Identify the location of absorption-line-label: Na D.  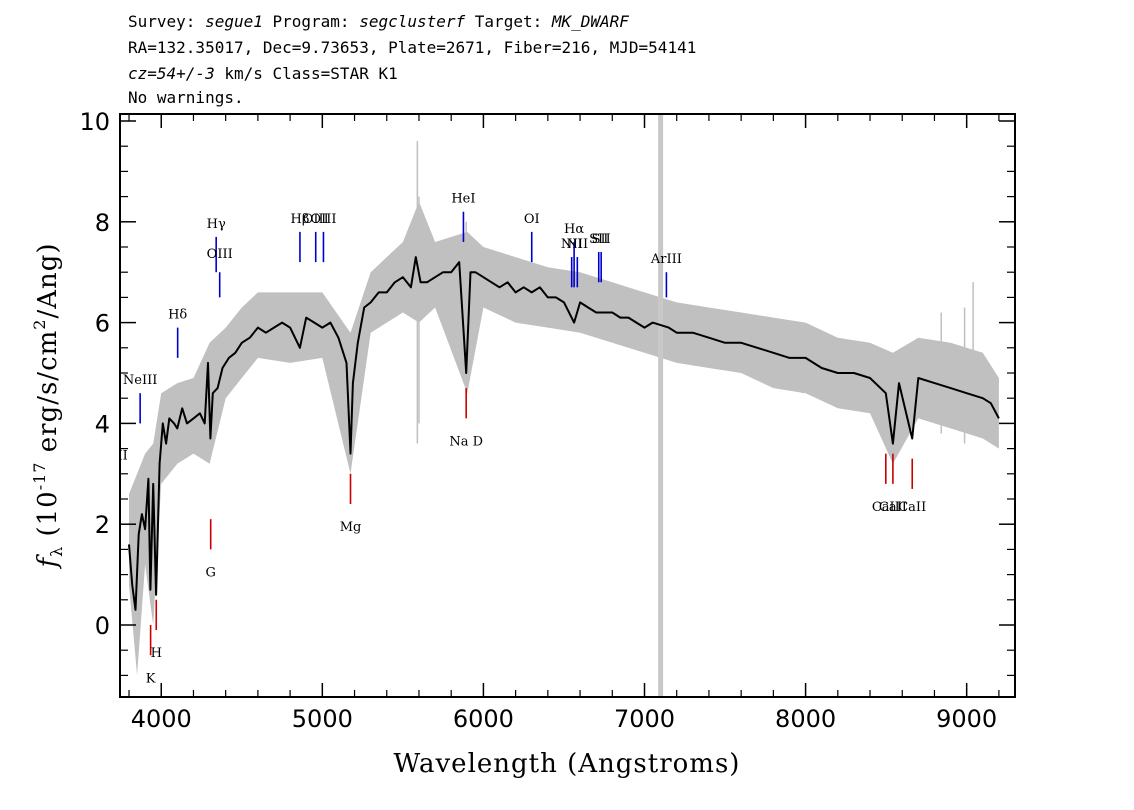
(466, 441).